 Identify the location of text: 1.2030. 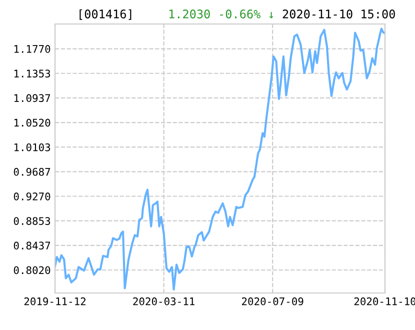
(189, 14).